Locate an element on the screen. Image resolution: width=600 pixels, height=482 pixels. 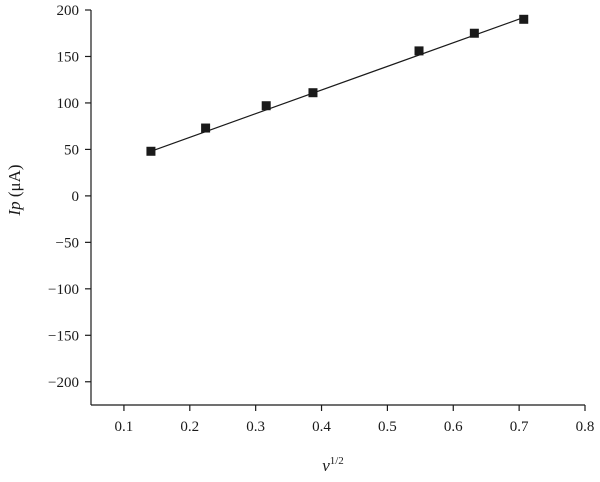
x-tick-label: 0.3 is located at coordinates (255, 427).